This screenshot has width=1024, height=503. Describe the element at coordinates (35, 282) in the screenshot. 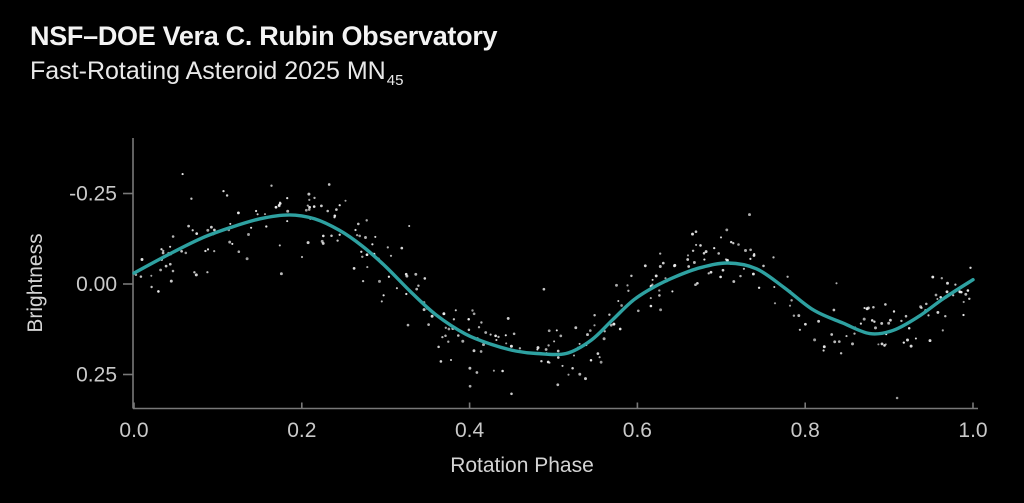

I see `y-axis-title: Brightness` at that location.